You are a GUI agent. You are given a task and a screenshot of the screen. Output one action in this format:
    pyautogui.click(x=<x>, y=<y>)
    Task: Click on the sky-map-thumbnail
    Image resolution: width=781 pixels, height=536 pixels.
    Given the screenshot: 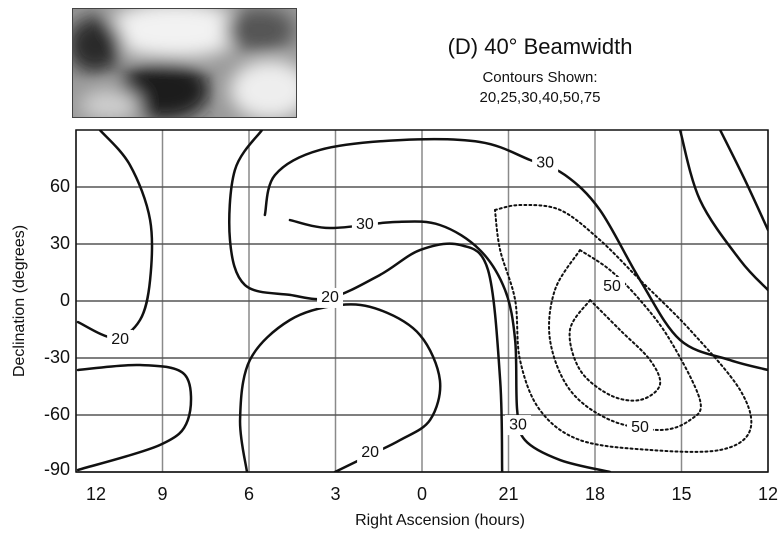 What is the action you would take?
    pyautogui.click(x=184, y=63)
    